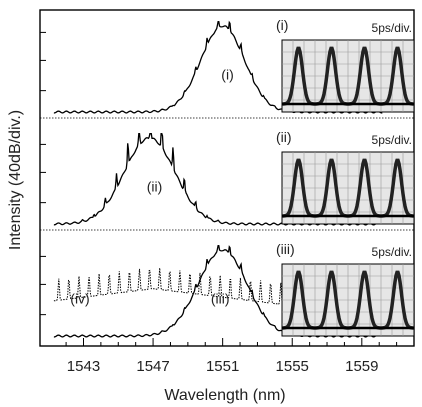 The width and height of the screenshot is (422, 407). Describe the element at coordinates (224, 395) in the screenshot. I see `x-axis-label: Wavelength (nm)` at that location.